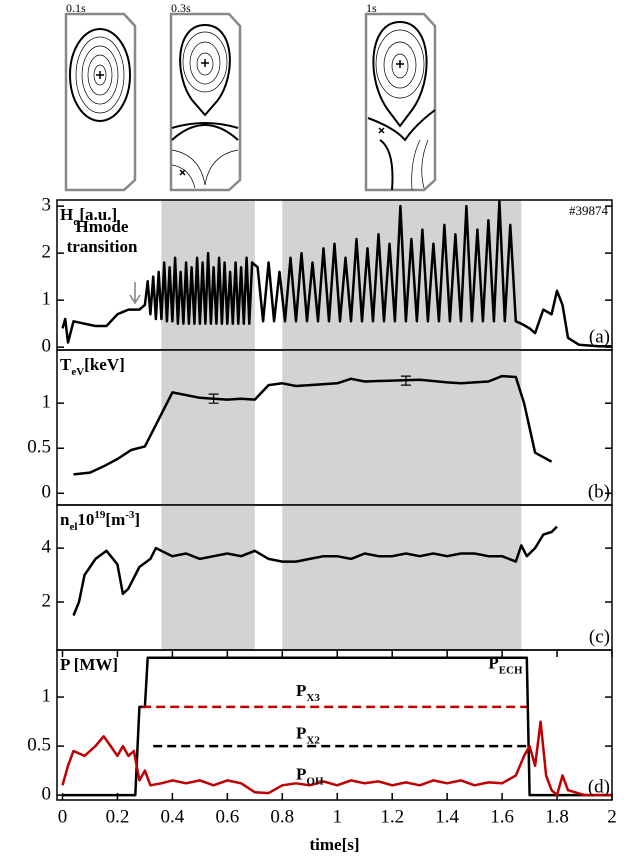 The image size is (629, 867). I want to click on shot-number: #39874, so click(589, 210).